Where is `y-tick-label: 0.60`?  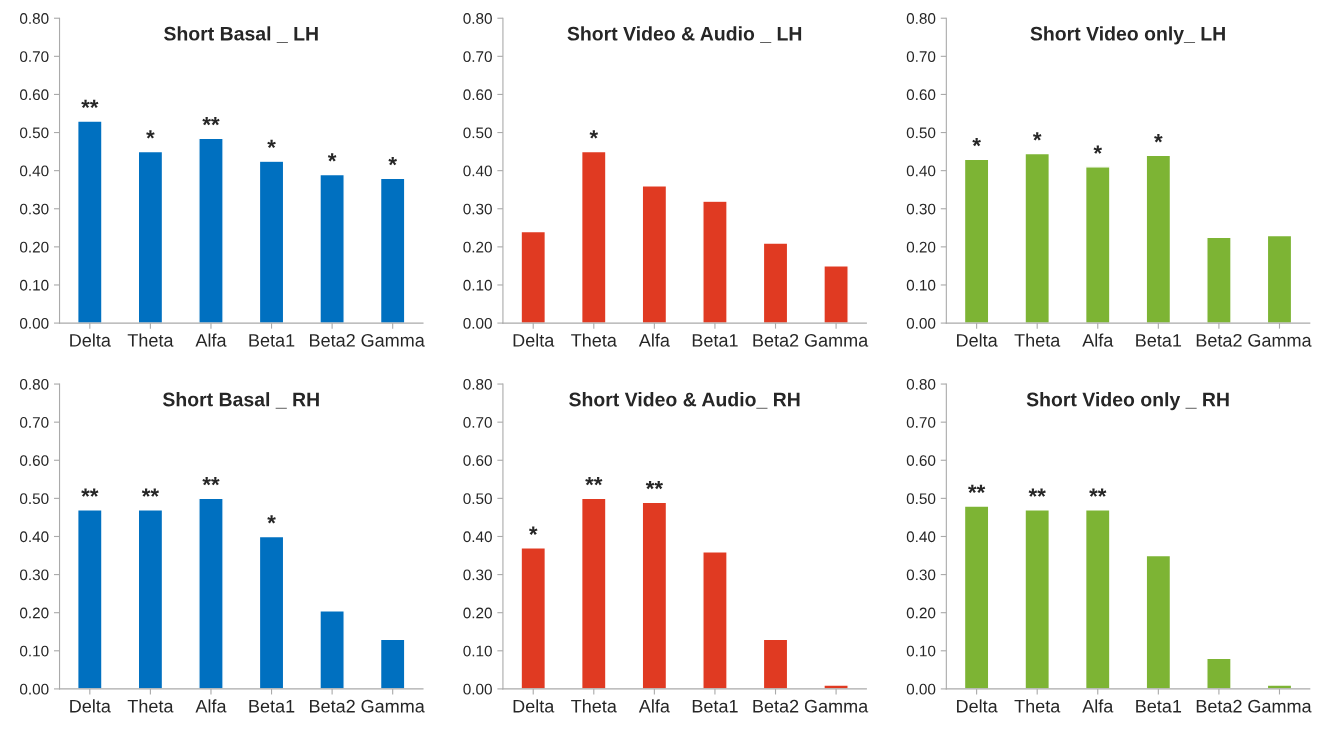 y-tick-label: 0.60 is located at coordinates (921, 95).